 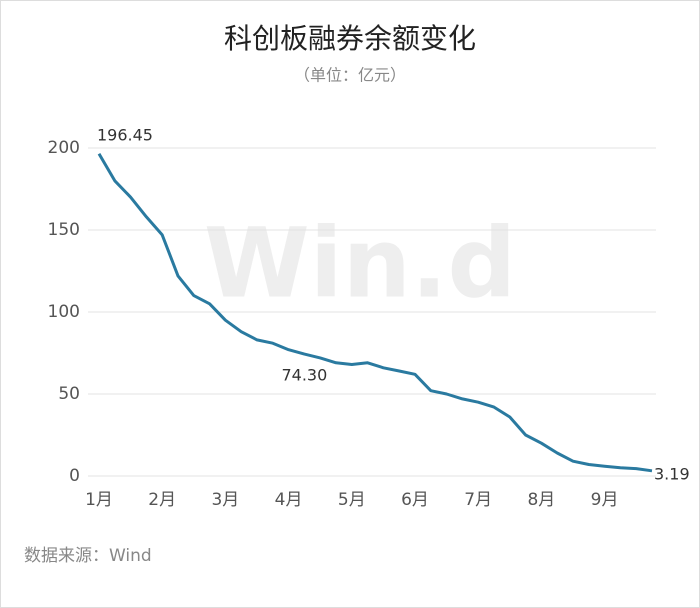 I want to click on y-tick-label: 200, so click(x=64, y=148).